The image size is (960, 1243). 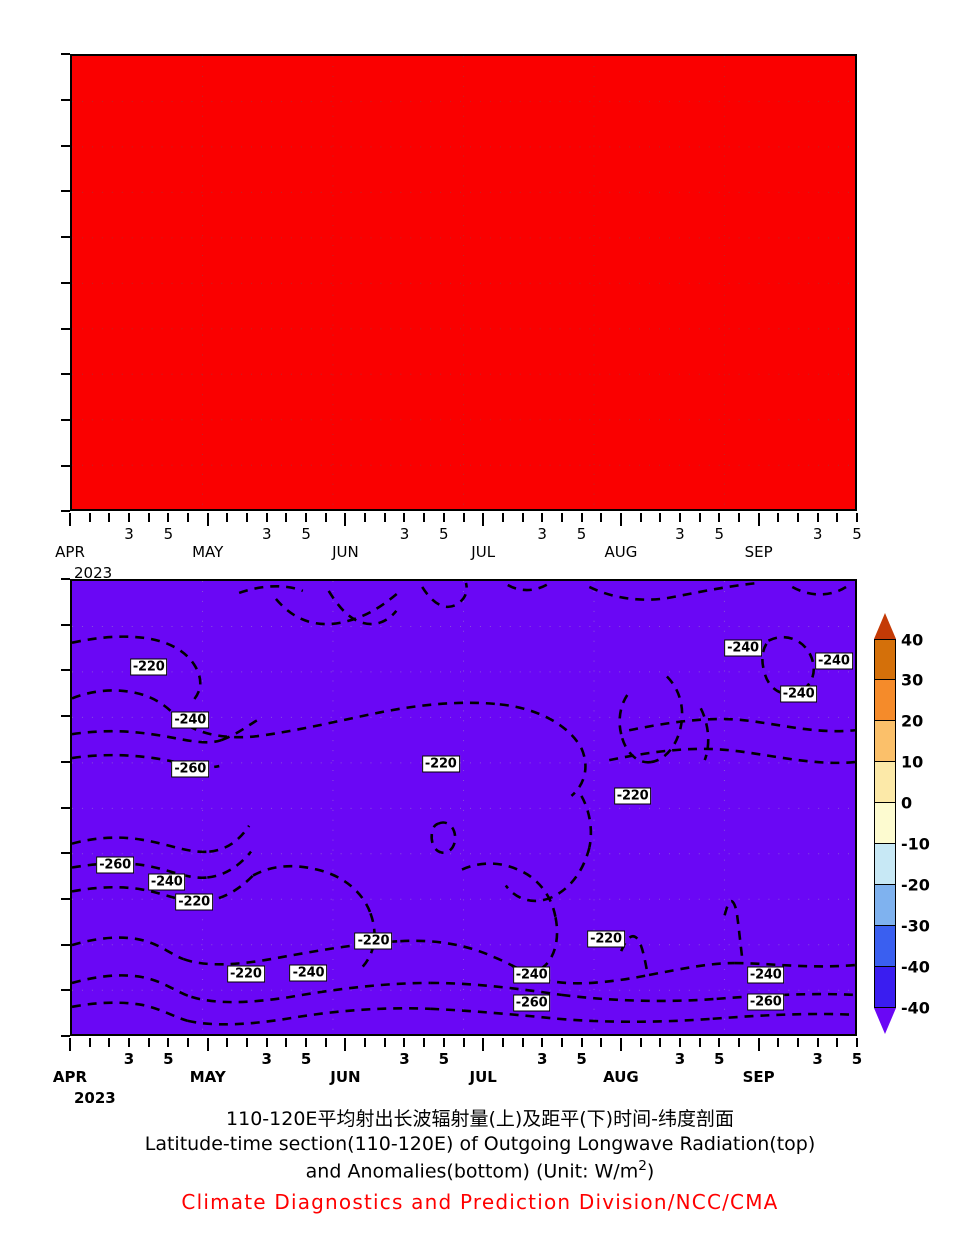 I want to click on chart-title-chinese: 110-120E平均射出长波辐射量(上)及距平(下)时间-纬度剖面, so click(x=480, y=1119).